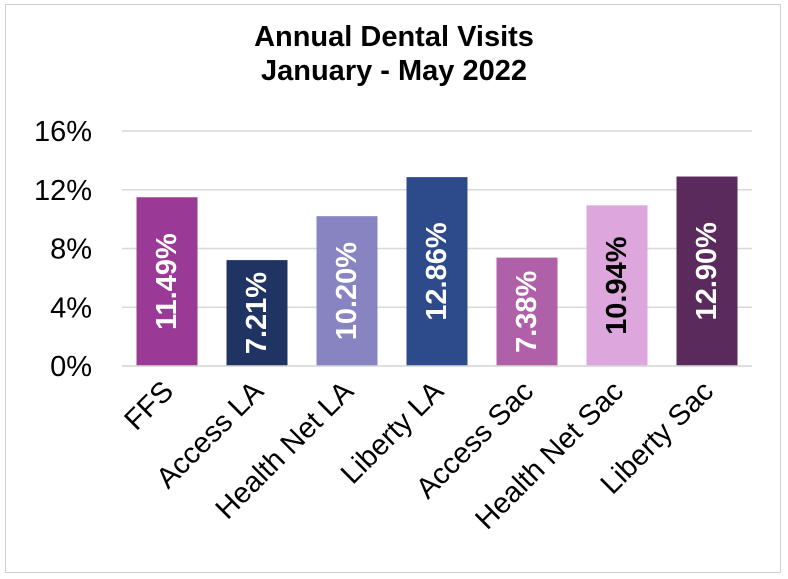 Image resolution: width=788 pixels, height=579 pixels. Describe the element at coordinates (394, 37) in the screenshot. I see `chart-title-line1: Annual Dental Visits` at that location.